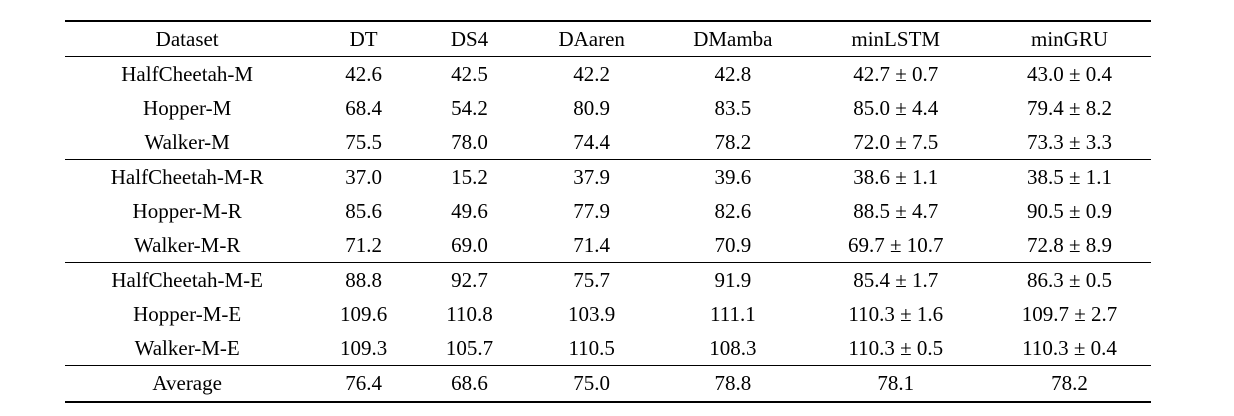 The image size is (1234, 416). What do you see at coordinates (469, 142) in the screenshot?
I see `value-cell: 78.0` at bounding box center [469, 142].